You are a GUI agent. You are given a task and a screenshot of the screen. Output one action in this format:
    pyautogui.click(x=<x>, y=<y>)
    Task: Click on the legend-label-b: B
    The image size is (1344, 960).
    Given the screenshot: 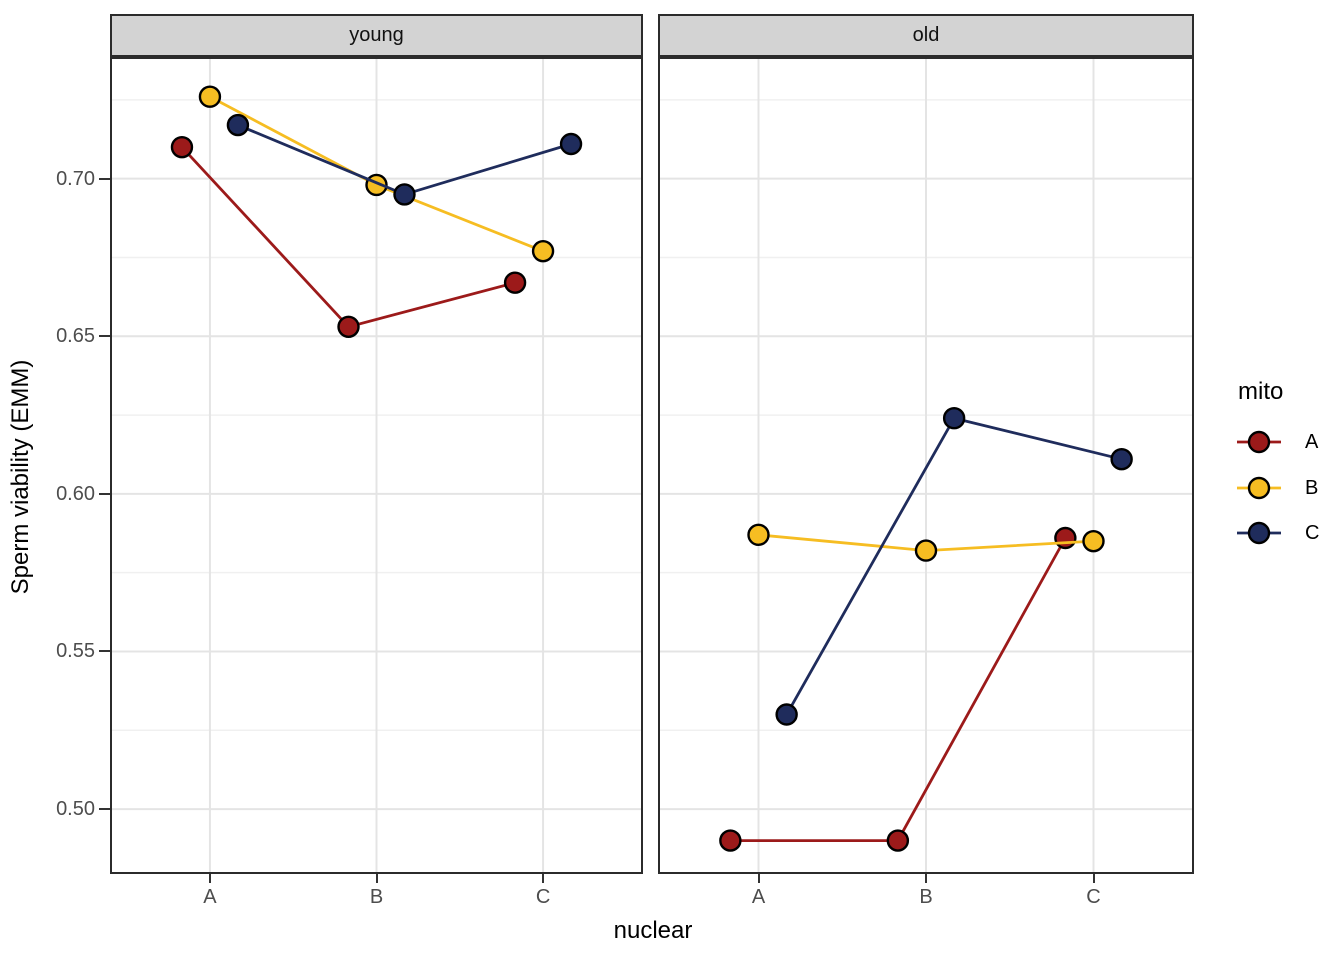 What is the action you would take?
    pyautogui.click(x=1312, y=487)
    